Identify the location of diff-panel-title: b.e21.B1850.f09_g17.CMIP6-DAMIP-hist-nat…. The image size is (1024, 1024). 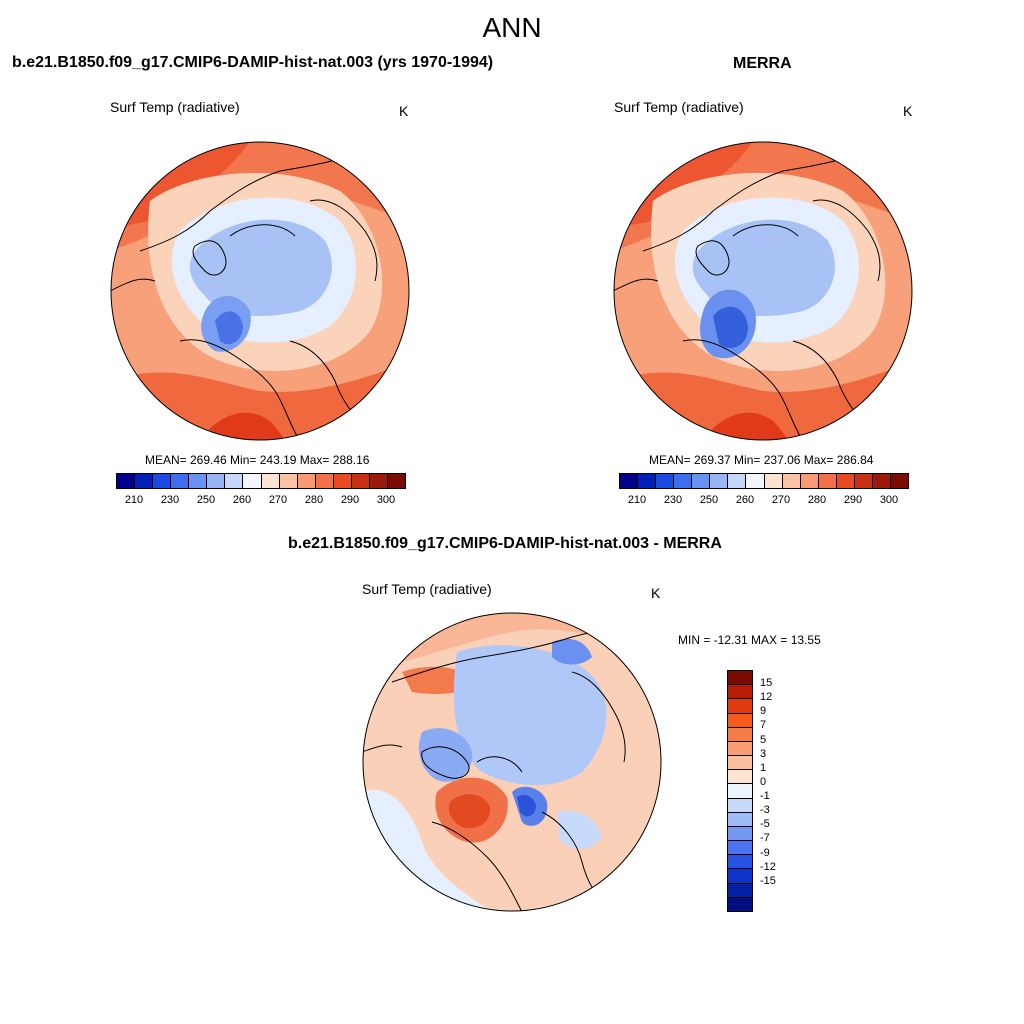
(505, 543).